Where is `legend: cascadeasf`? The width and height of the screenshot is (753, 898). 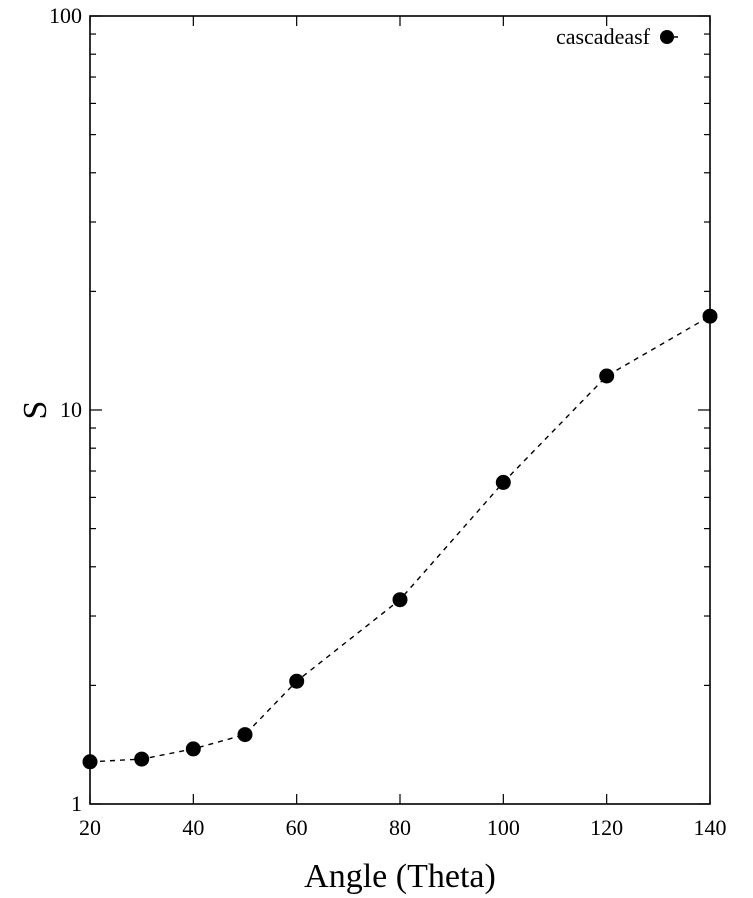 legend: cascadeasf is located at coordinates (617, 36).